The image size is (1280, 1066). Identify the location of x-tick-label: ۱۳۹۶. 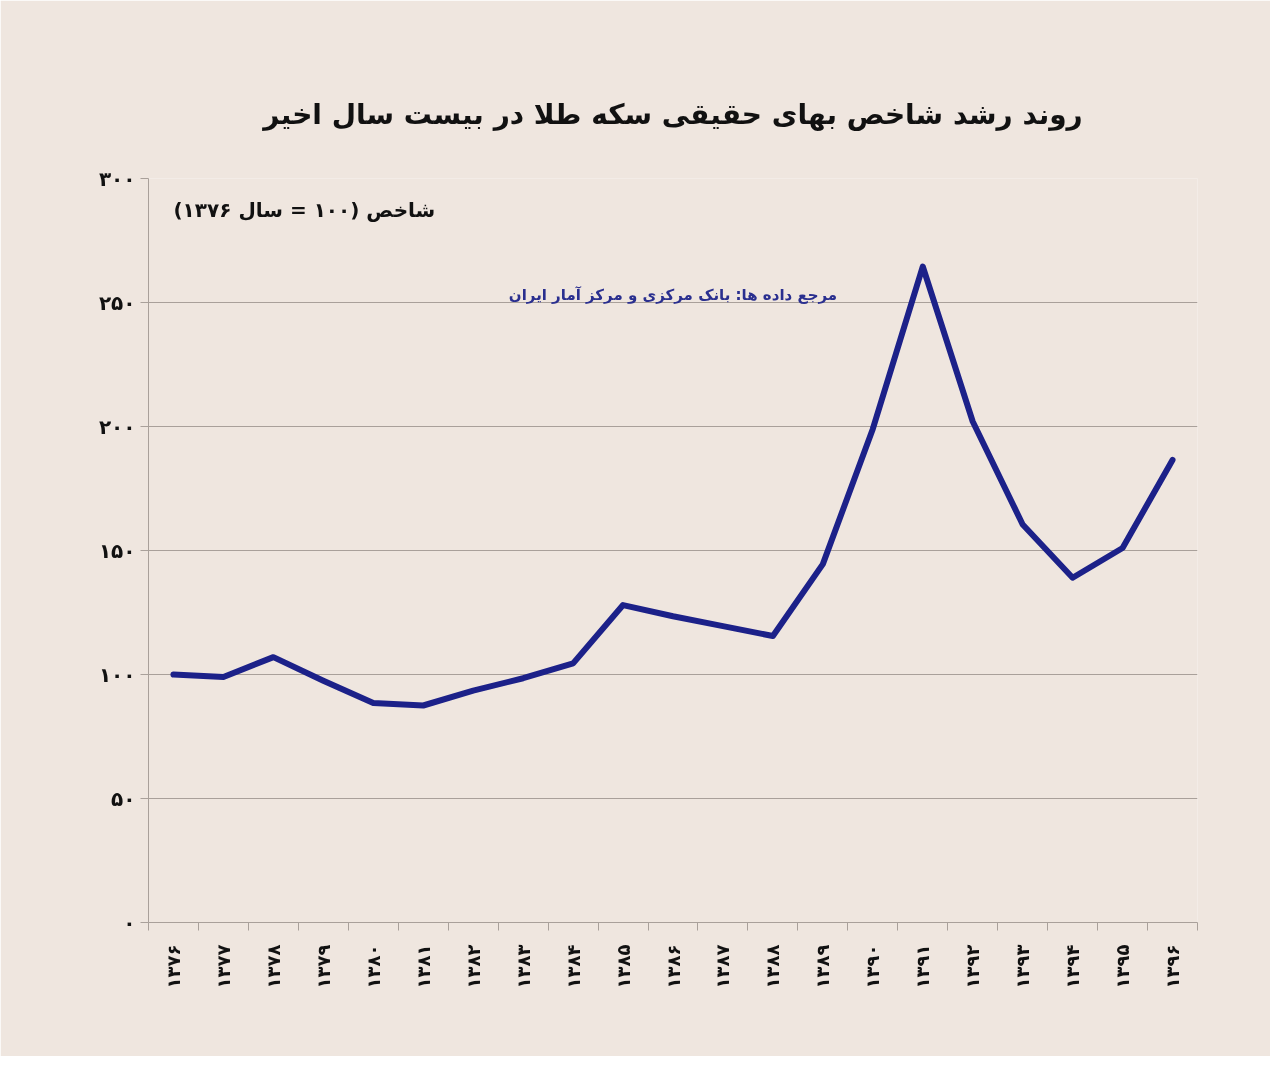
(1173, 966).